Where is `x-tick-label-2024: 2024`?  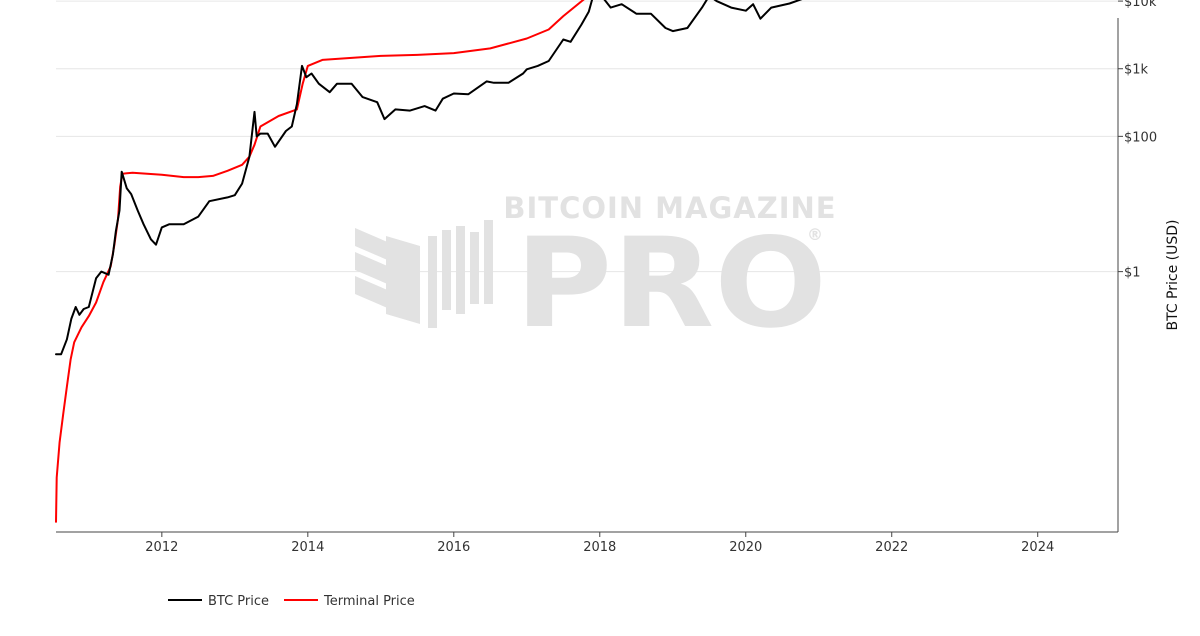 x-tick-label-2024: 2024 is located at coordinates (1037, 547).